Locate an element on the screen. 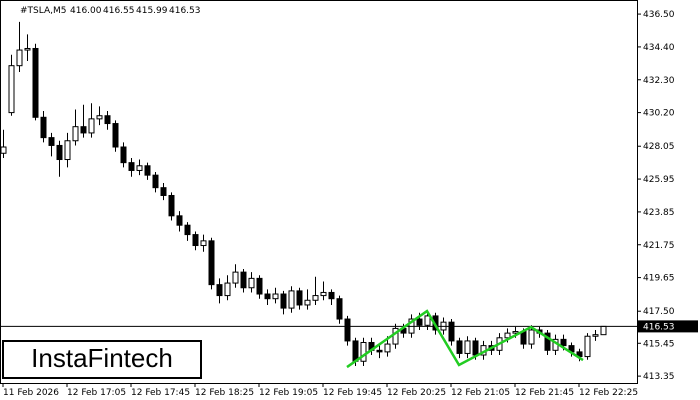 The height and width of the screenshot is (400, 700). y-tick-label: 428.05 is located at coordinates (659, 147).